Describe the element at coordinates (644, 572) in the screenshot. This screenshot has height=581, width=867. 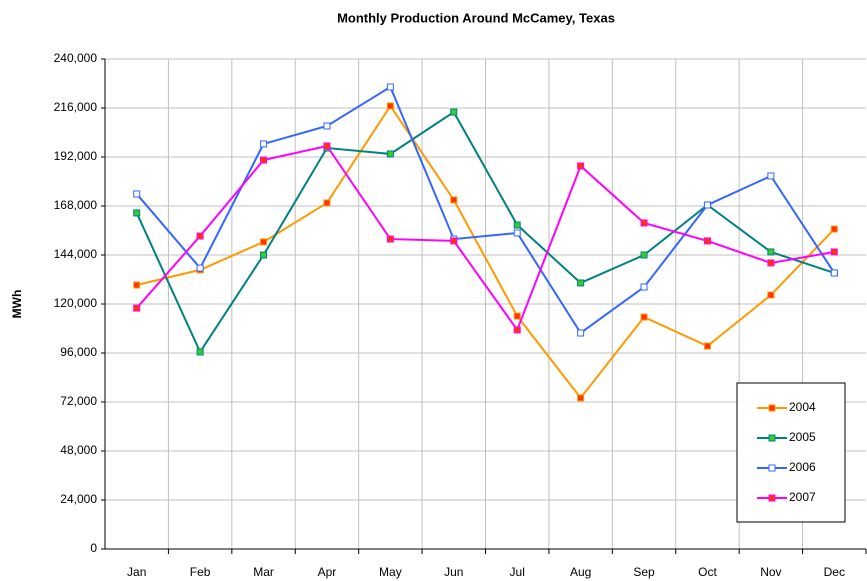
I see `x-tick-label: Sep` at that location.